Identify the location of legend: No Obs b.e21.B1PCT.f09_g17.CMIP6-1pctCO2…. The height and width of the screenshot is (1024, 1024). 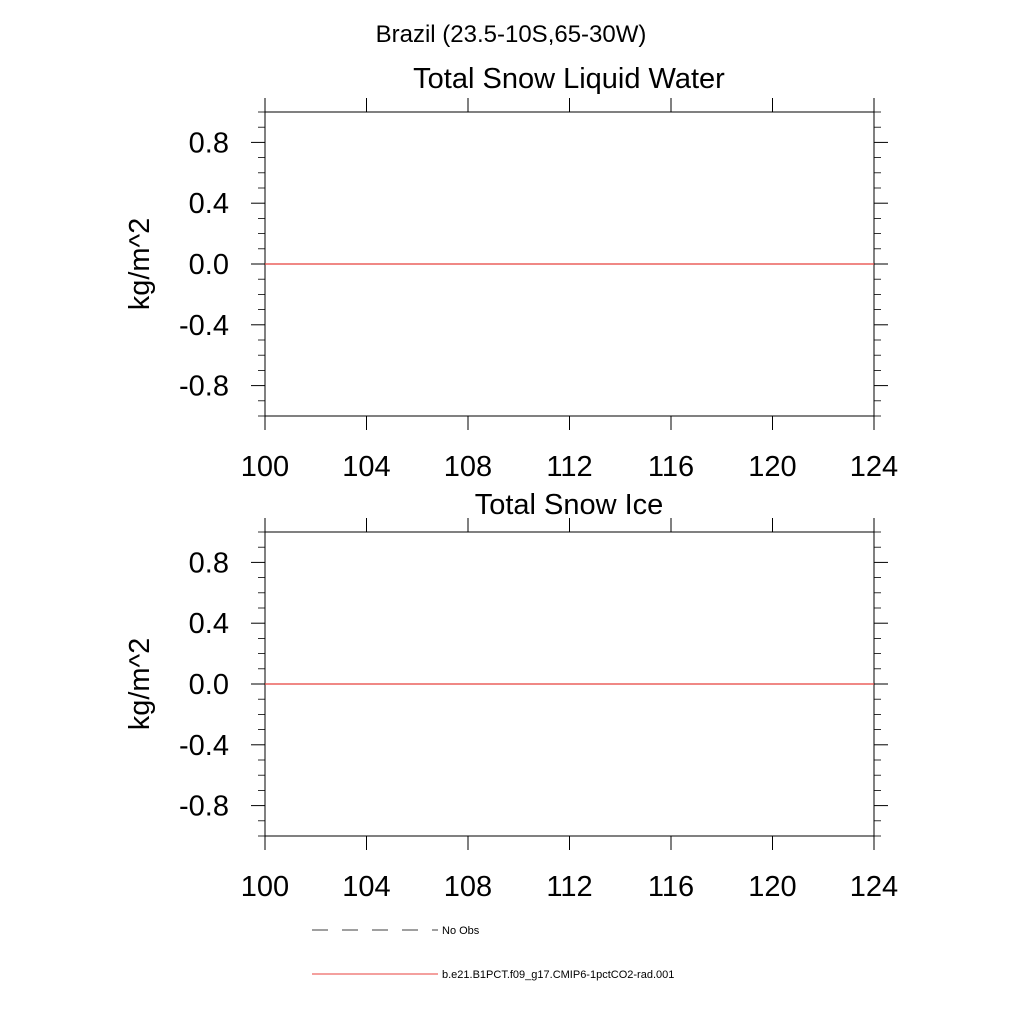
(493, 953).